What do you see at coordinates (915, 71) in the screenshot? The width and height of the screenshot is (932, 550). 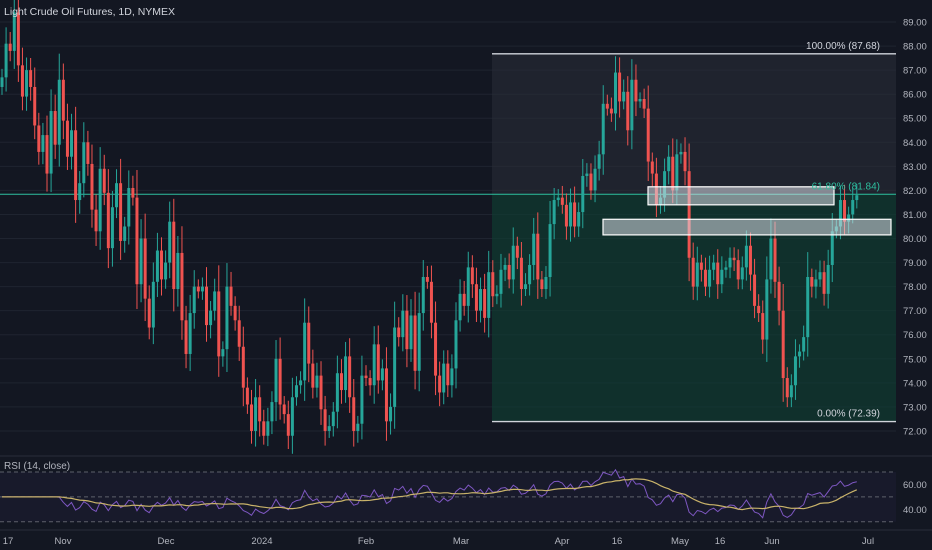 I see `y-tick-label: 87.00` at bounding box center [915, 71].